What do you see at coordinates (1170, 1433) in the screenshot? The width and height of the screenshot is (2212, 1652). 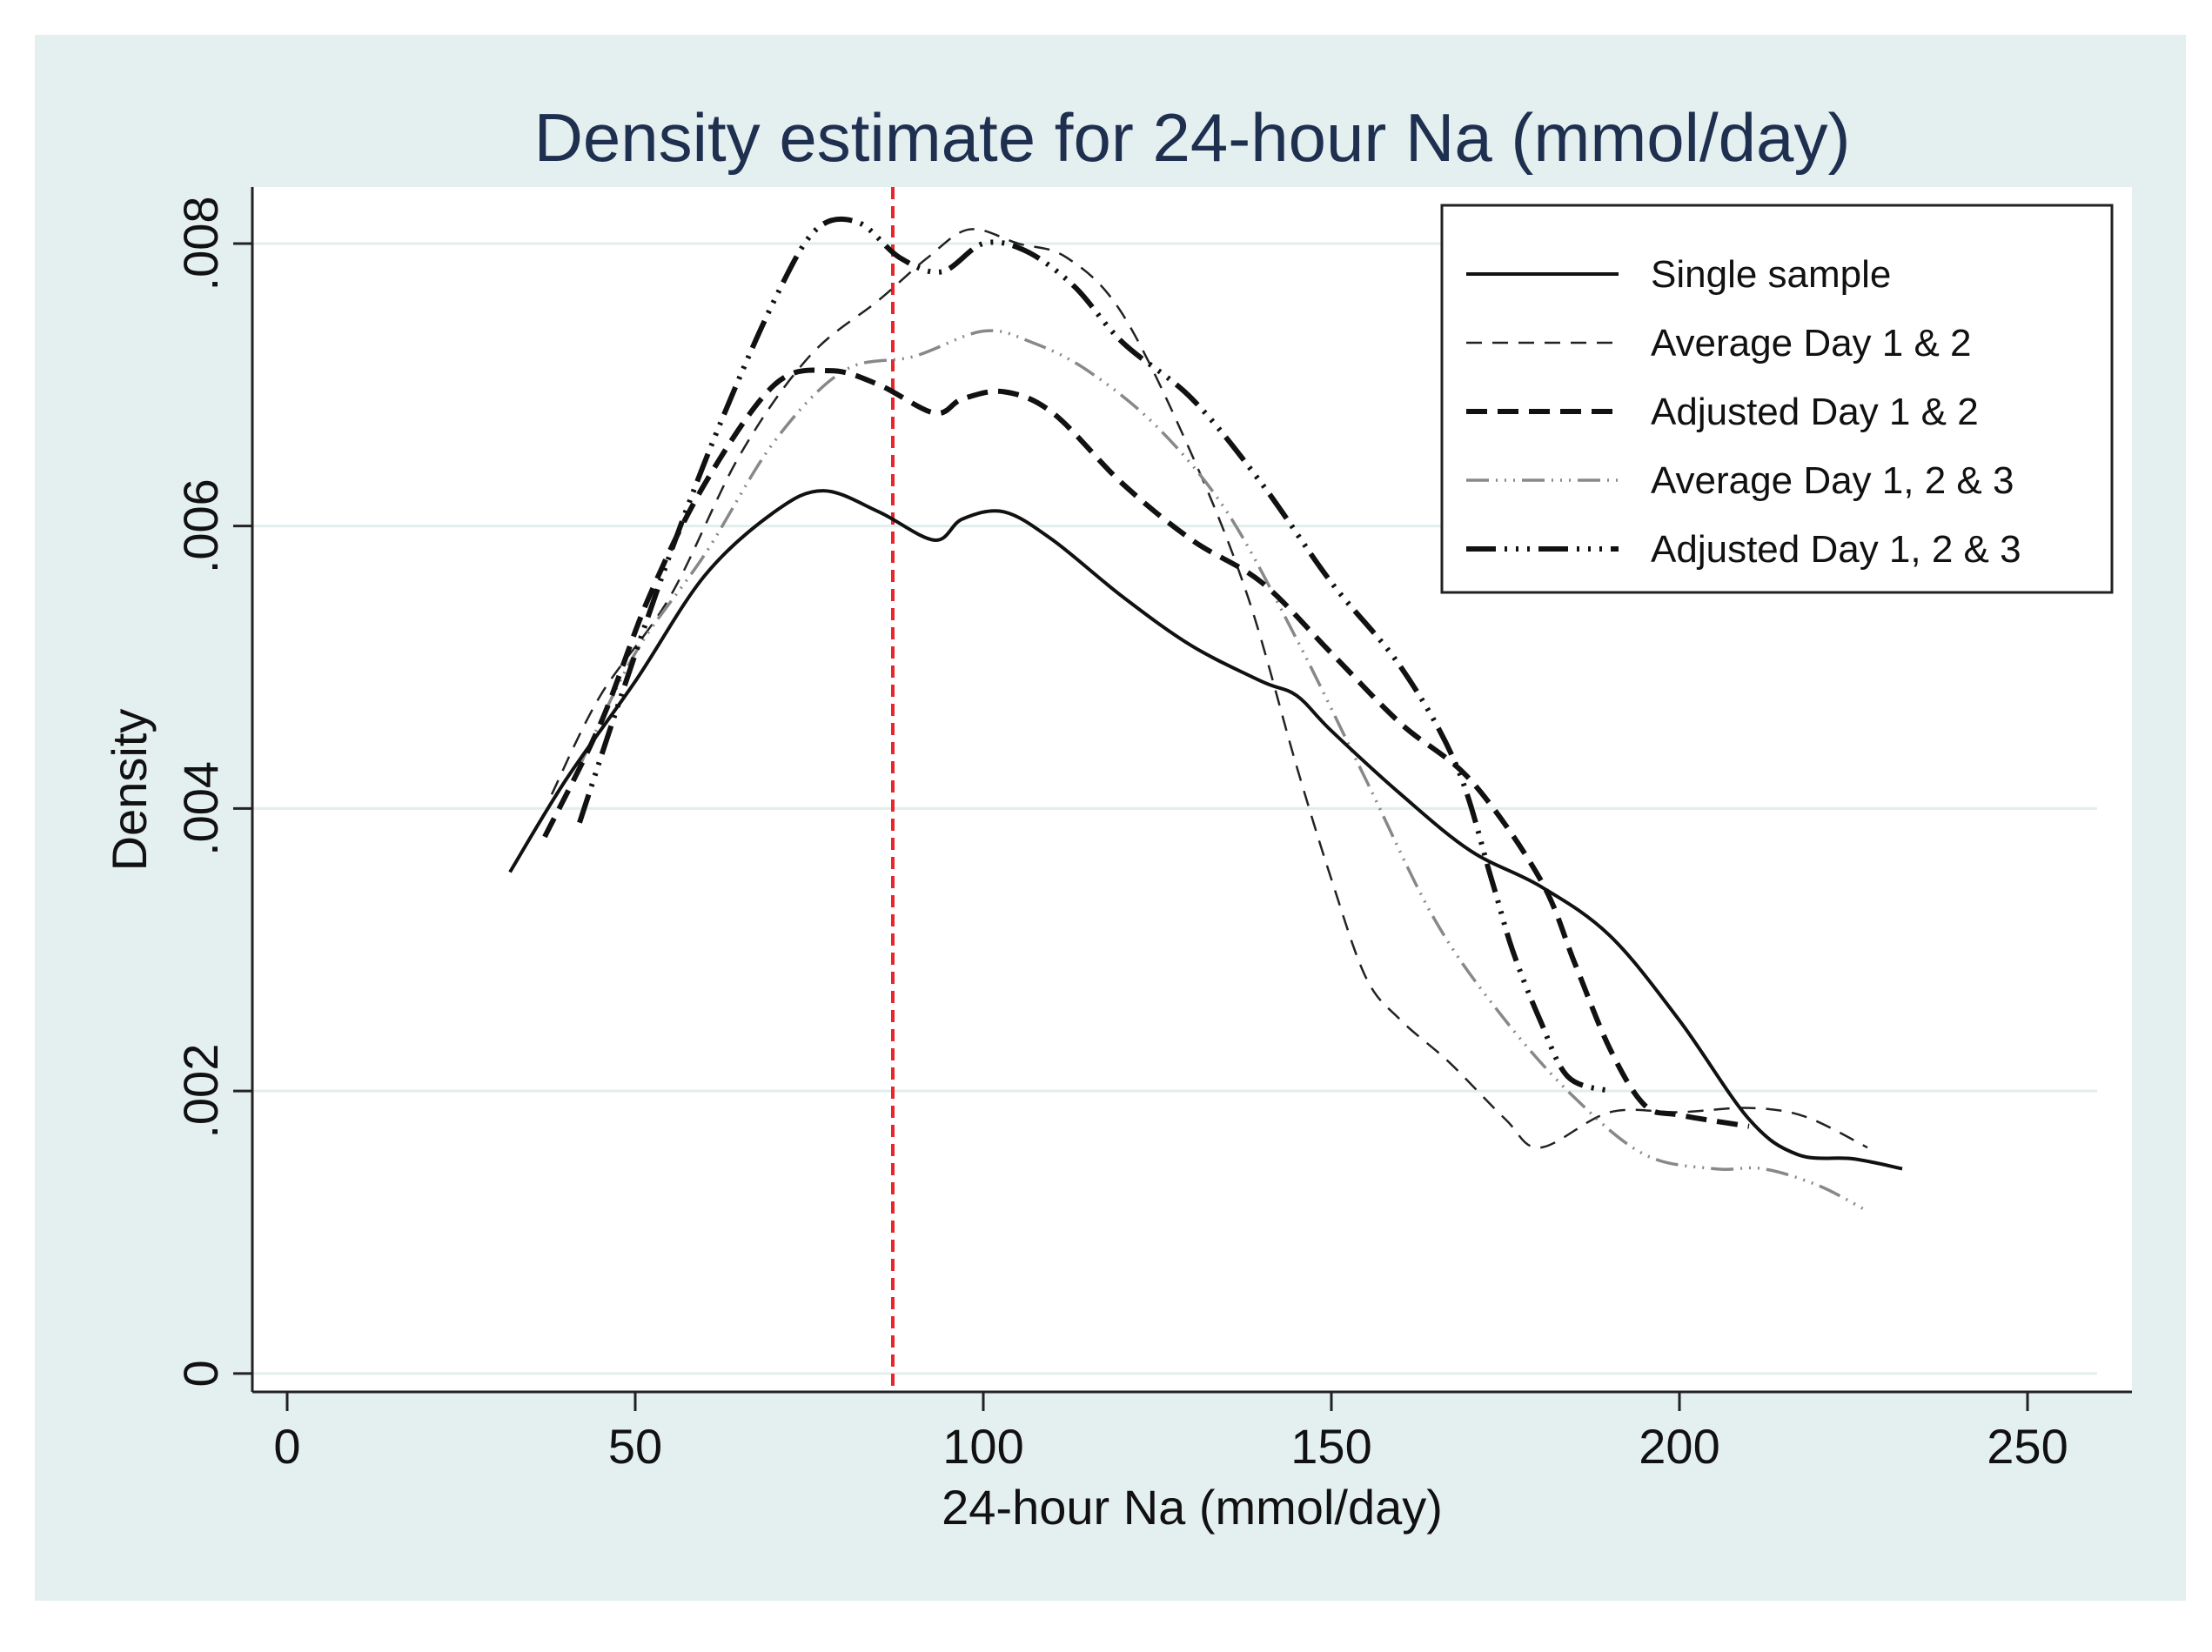 I see `x-ticks: 0 50 100 150 200 250` at bounding box center [1170, 1433].